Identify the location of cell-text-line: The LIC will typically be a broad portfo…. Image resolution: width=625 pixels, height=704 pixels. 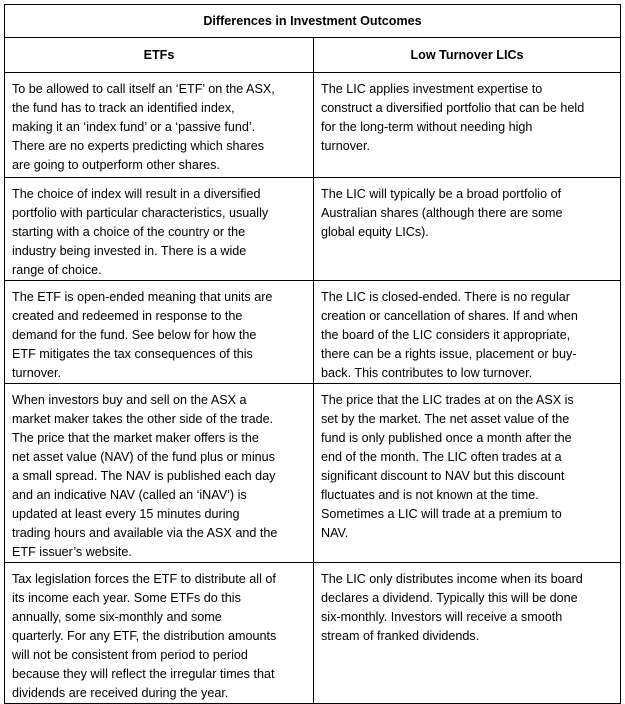
(441, 194).